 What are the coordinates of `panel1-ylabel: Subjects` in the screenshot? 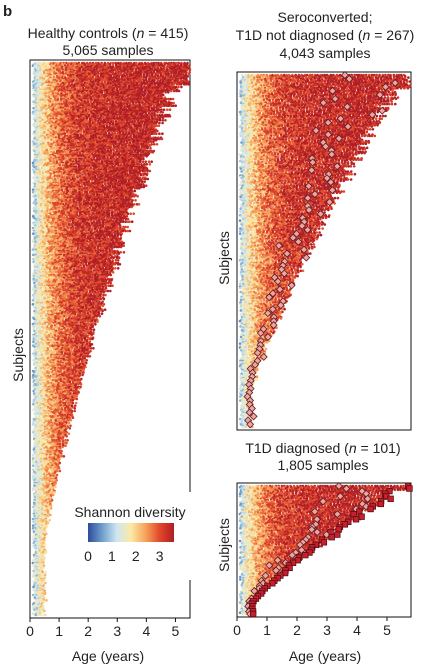 It's located at (18, 355).